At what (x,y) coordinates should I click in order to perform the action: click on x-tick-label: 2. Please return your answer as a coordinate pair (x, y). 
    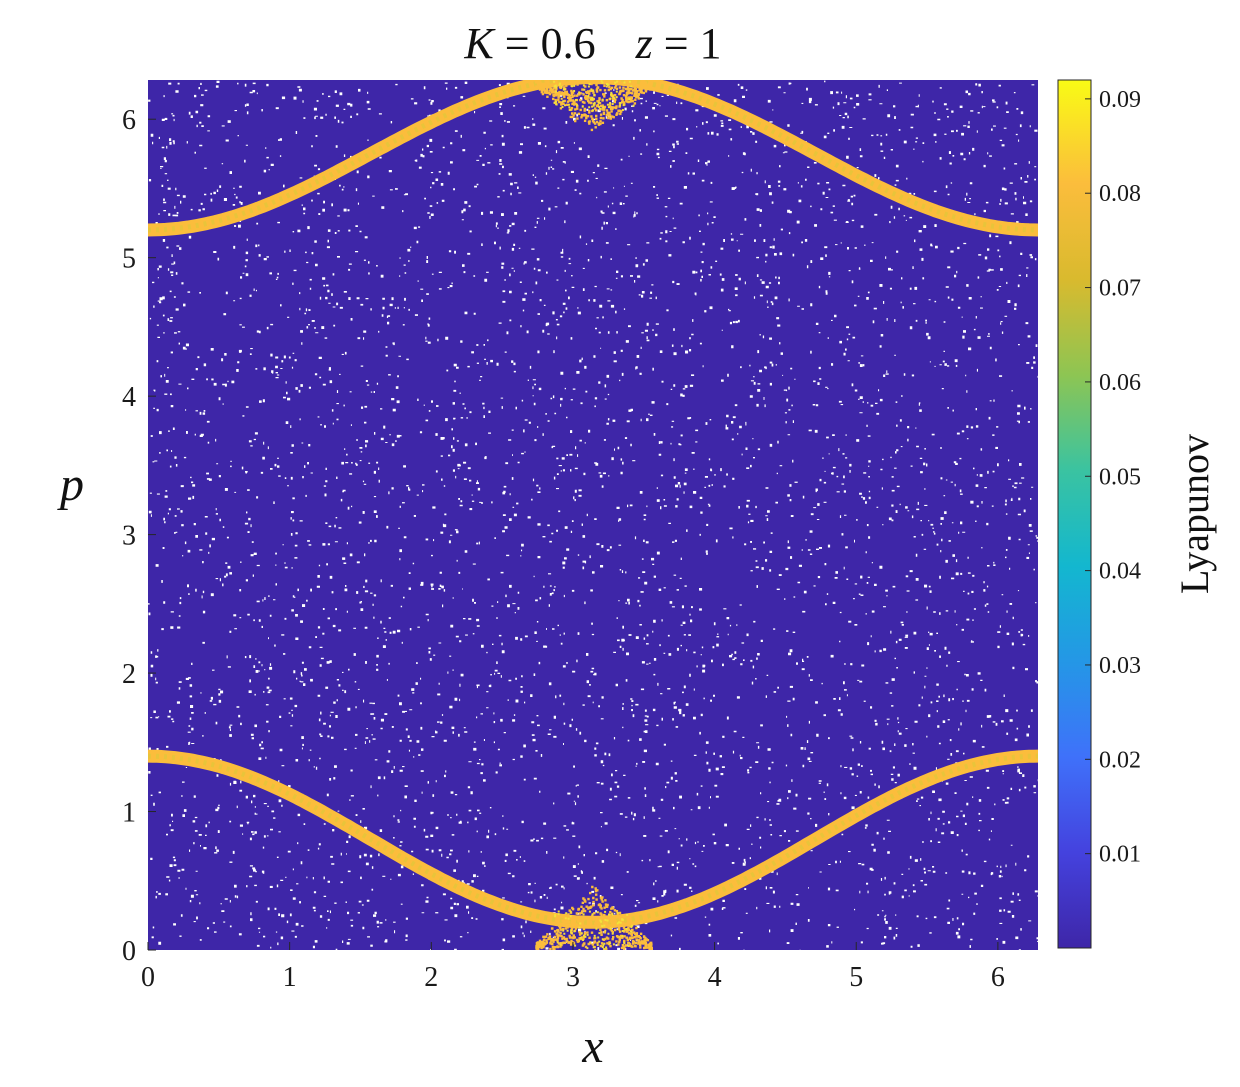
    Looking at the image, I should click on (431, 977).